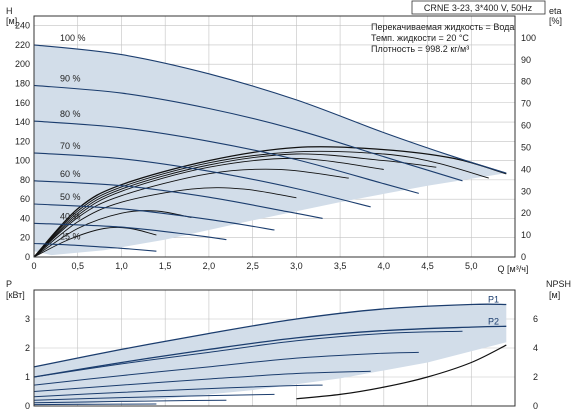 This screenshot has width=581, height=413. I want to click on npsh-tick-label: 0, so click(535, 406).